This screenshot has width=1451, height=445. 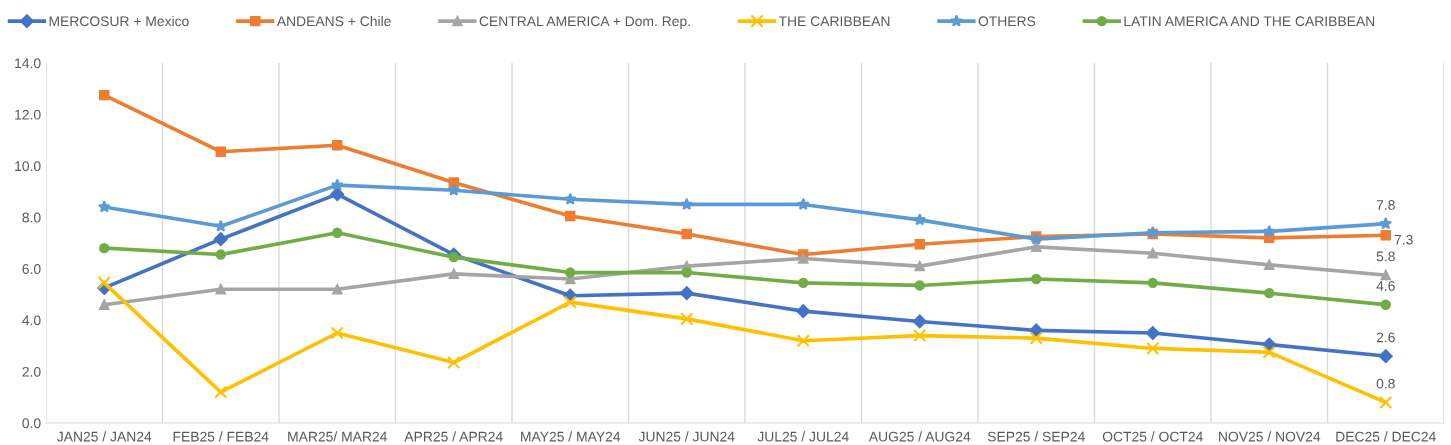 What do you see at coordinates (1385, 337) in the screenshot?
I see `data-label: 2.6` at bounding box center [1385, 337].